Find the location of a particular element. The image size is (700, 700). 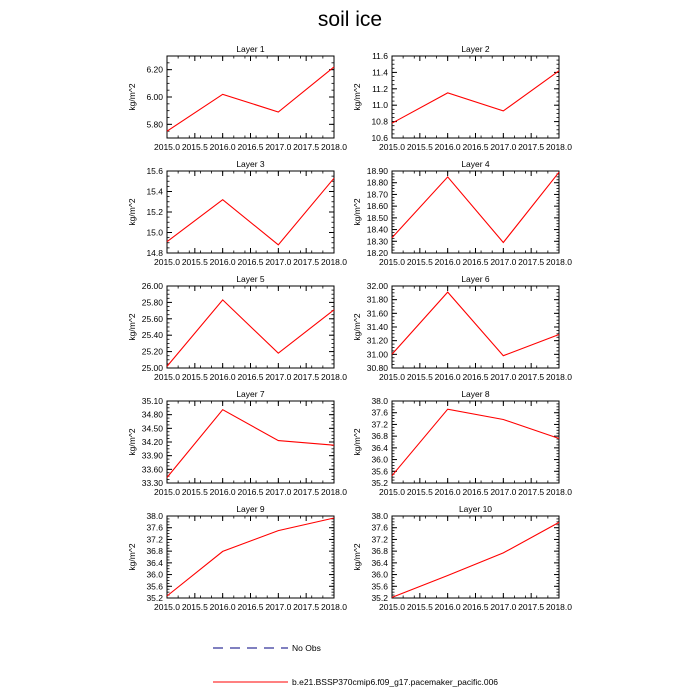

y-tick-label: 15.2 is located at coordinates (154, 212).